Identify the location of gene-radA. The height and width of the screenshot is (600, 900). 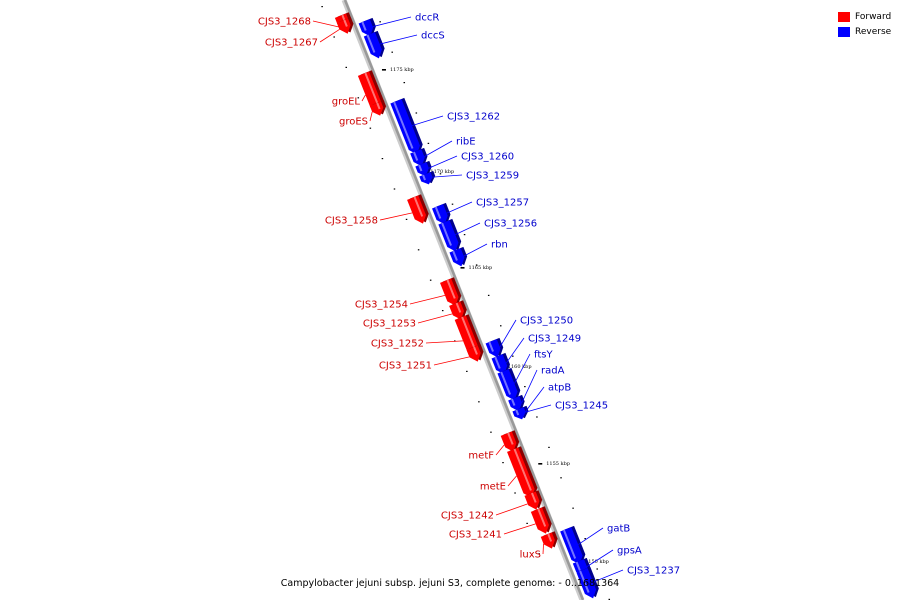
(516, 403).